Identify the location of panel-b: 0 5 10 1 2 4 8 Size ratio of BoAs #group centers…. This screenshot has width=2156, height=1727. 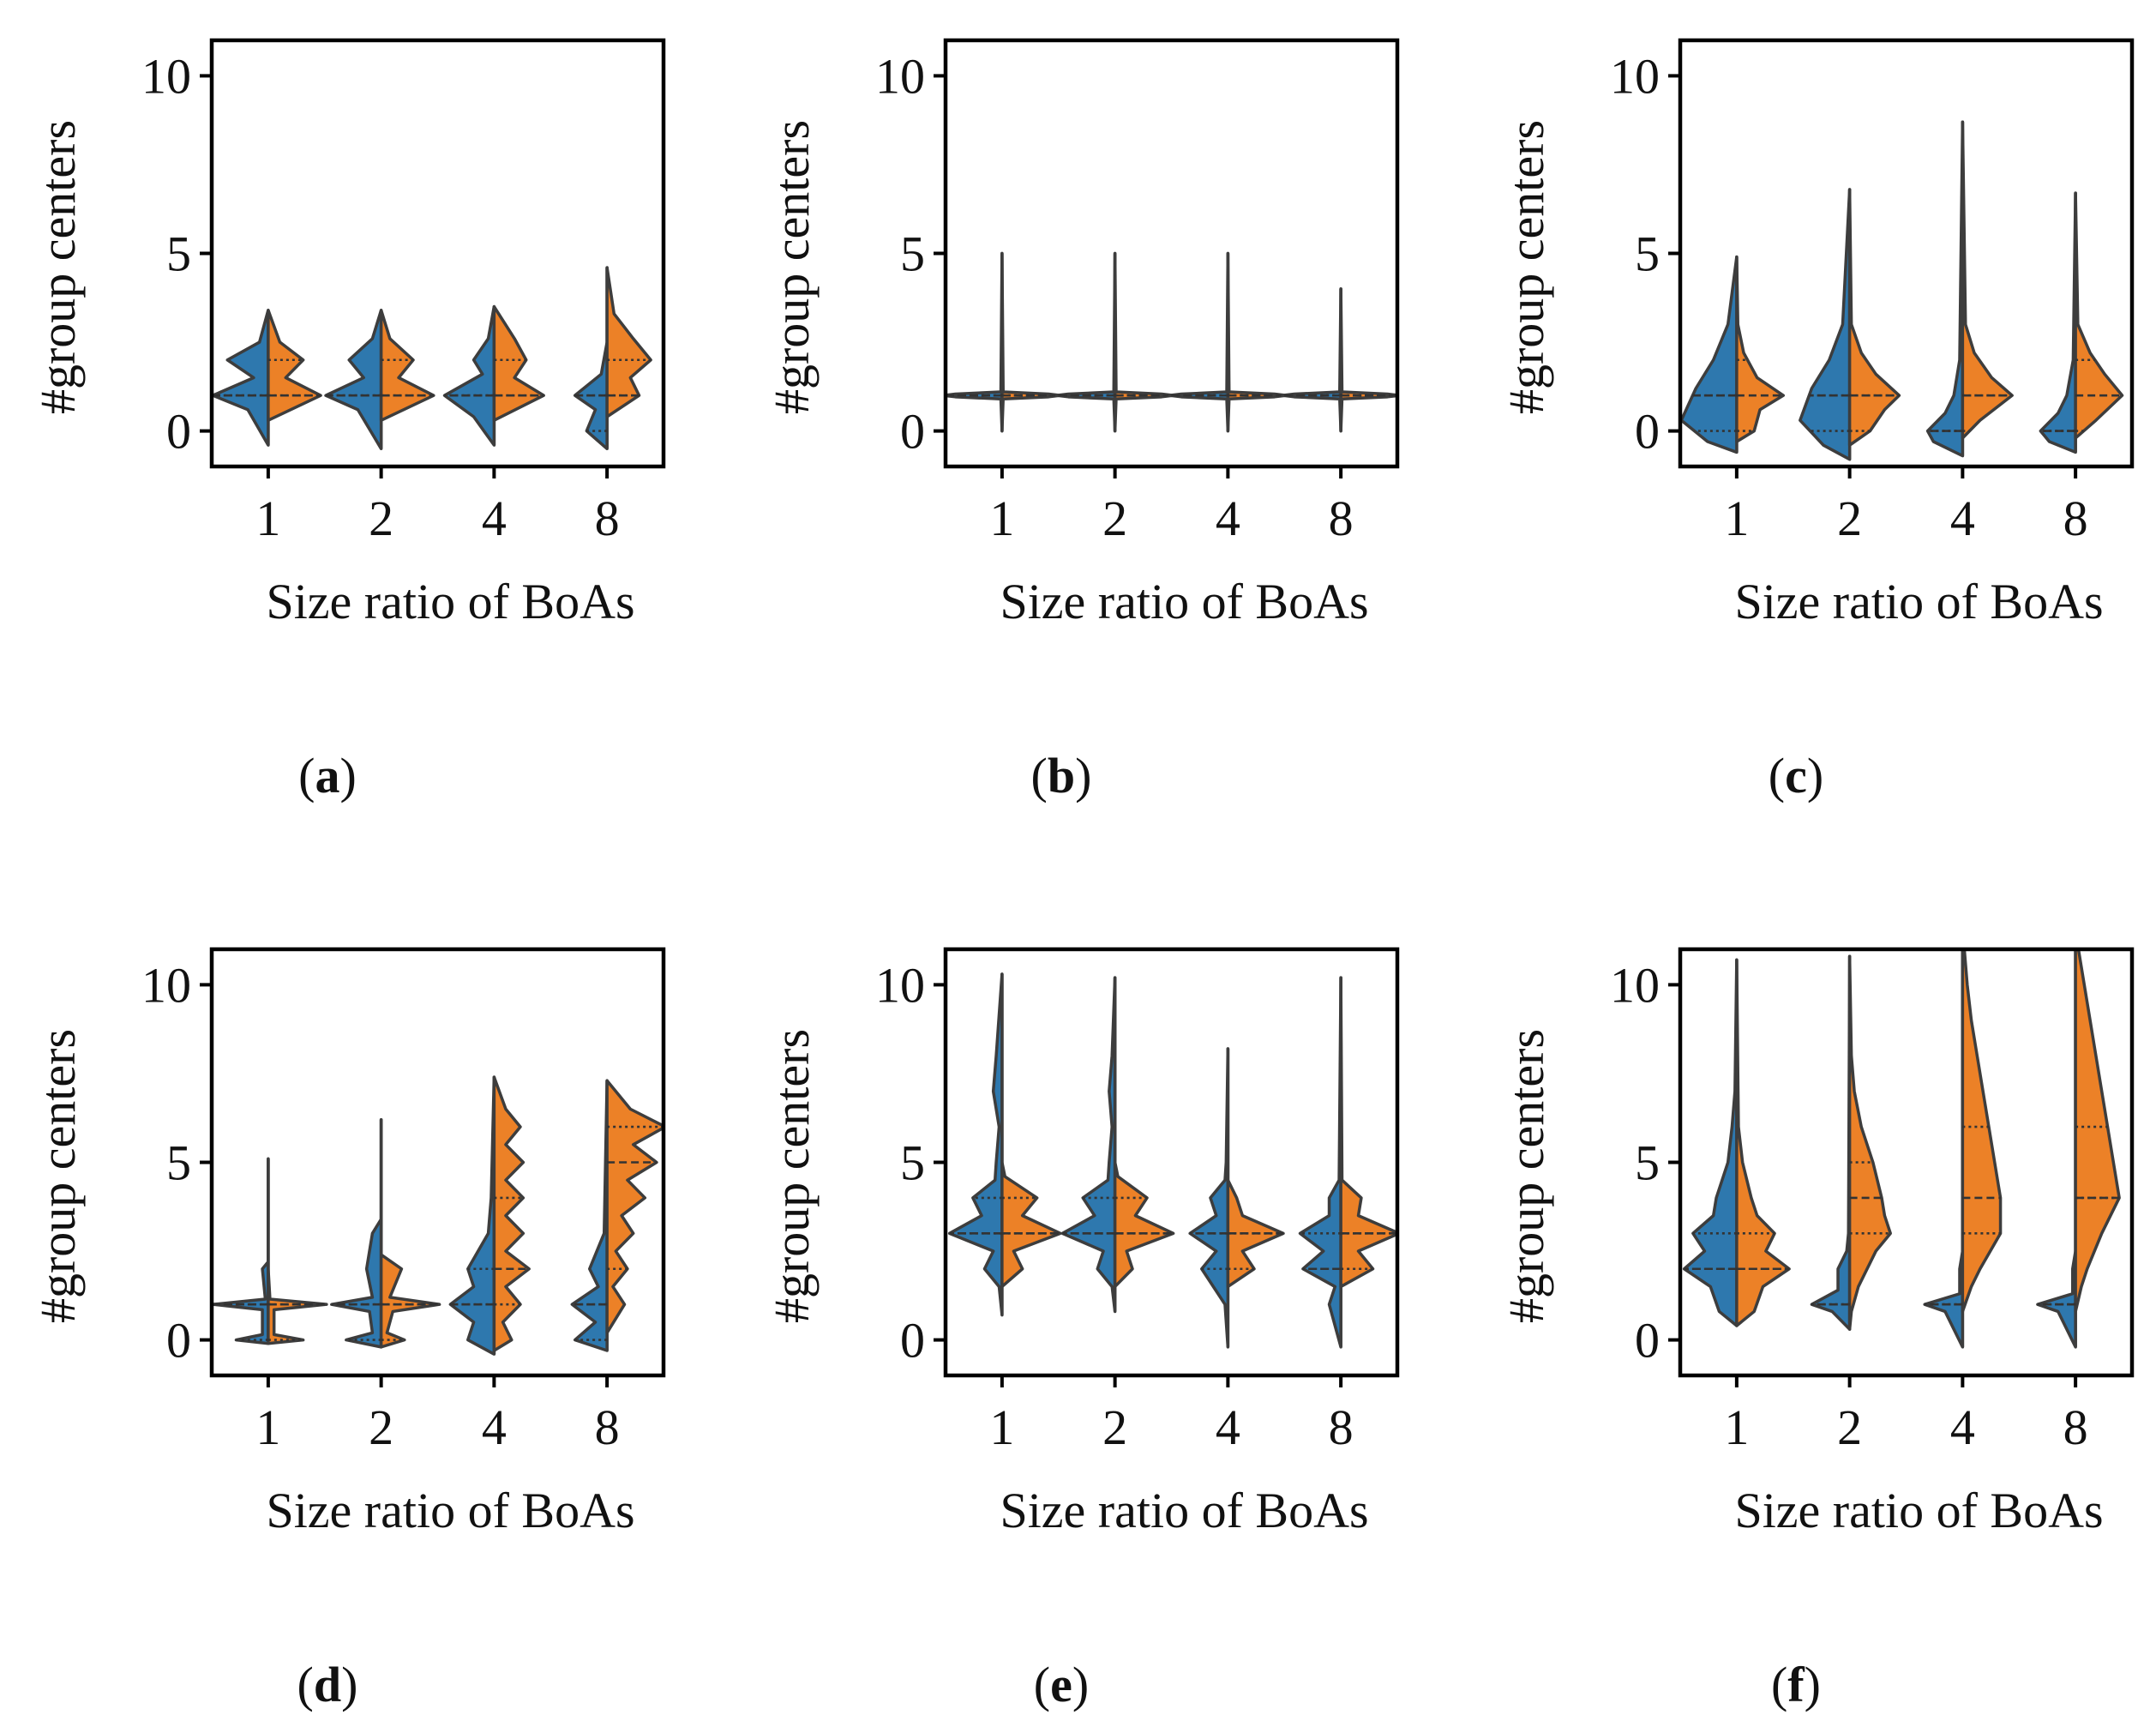
(1082, 420).